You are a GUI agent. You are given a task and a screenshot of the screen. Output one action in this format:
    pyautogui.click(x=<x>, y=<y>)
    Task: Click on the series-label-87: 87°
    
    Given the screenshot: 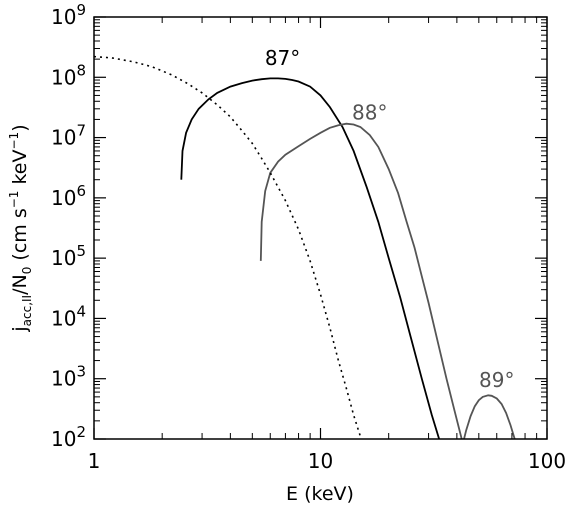 What is the action you would take?
    pyautogui.click(x=282, y=58)
    